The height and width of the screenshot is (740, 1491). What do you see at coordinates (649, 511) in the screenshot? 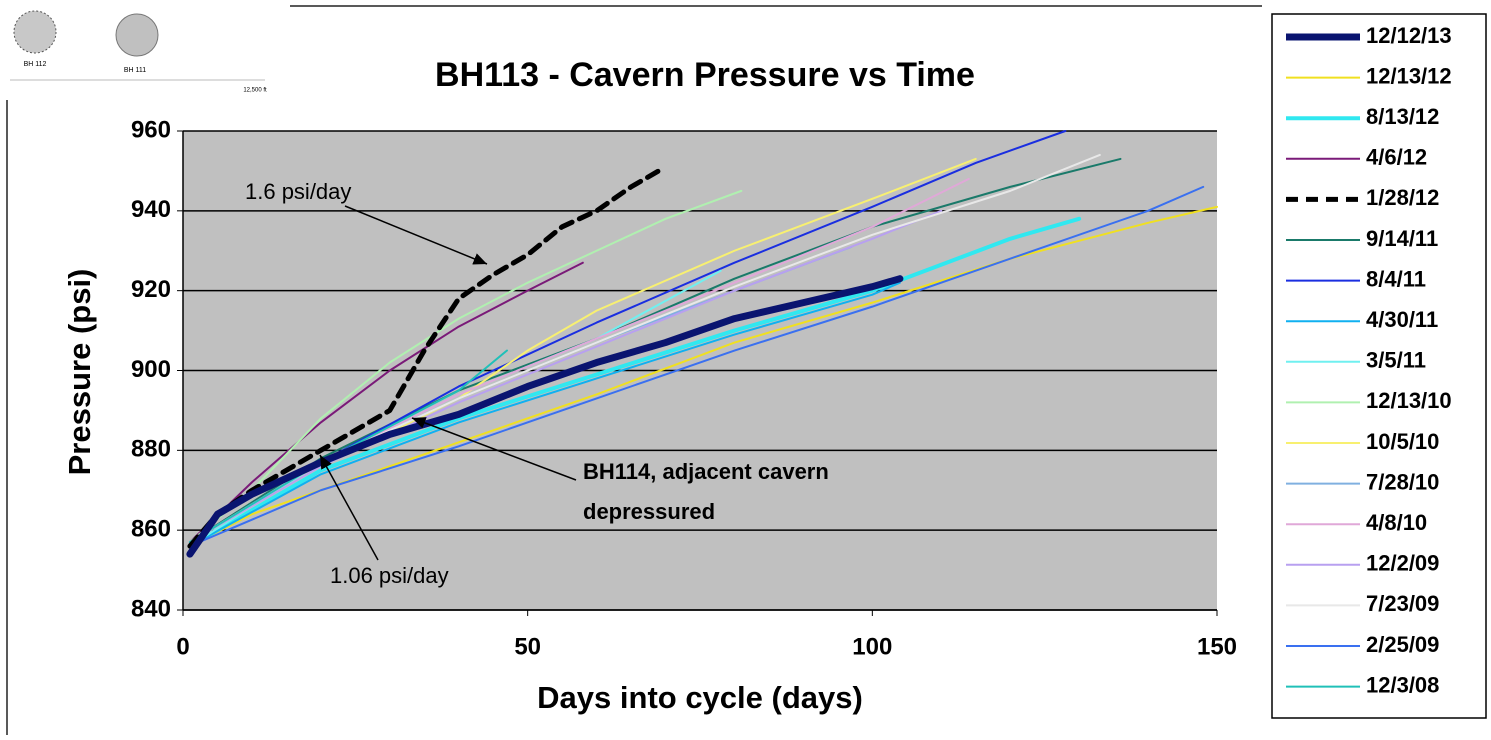
I see `annotation: depressured` at bounding box center [649, 511].